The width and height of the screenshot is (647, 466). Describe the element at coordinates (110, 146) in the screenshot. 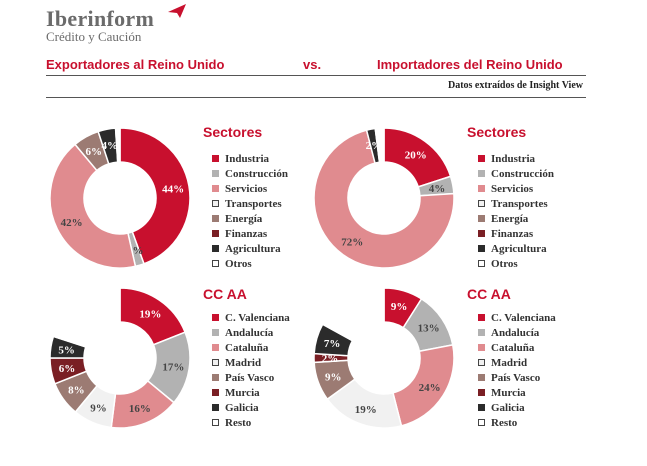

I see `data-label: 4%` at that location.